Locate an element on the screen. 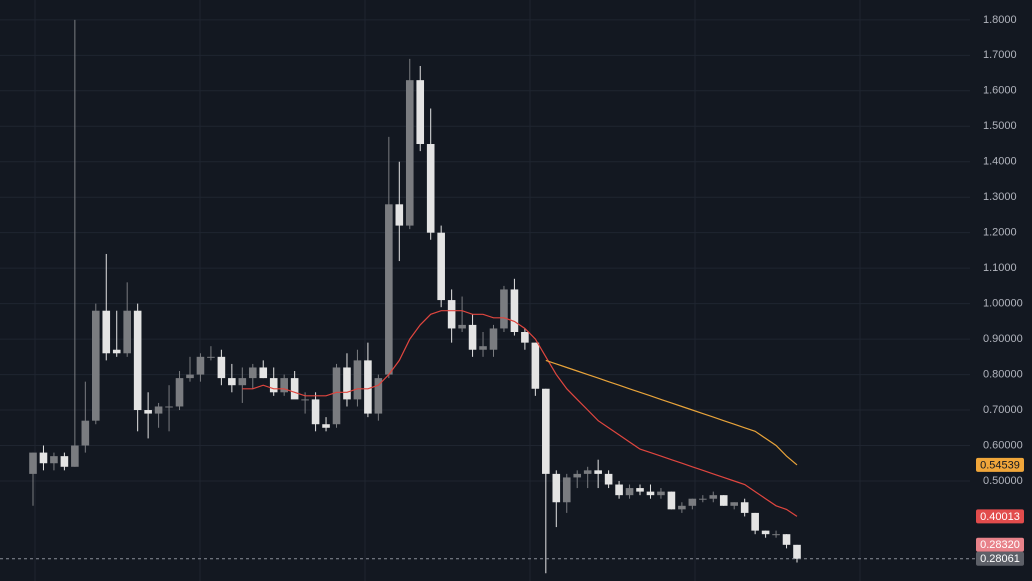 Image resolution: width=1032 pixels, height=581 pixels. y-tick-label: 1.7000 is located at coordinates (1000, 55).